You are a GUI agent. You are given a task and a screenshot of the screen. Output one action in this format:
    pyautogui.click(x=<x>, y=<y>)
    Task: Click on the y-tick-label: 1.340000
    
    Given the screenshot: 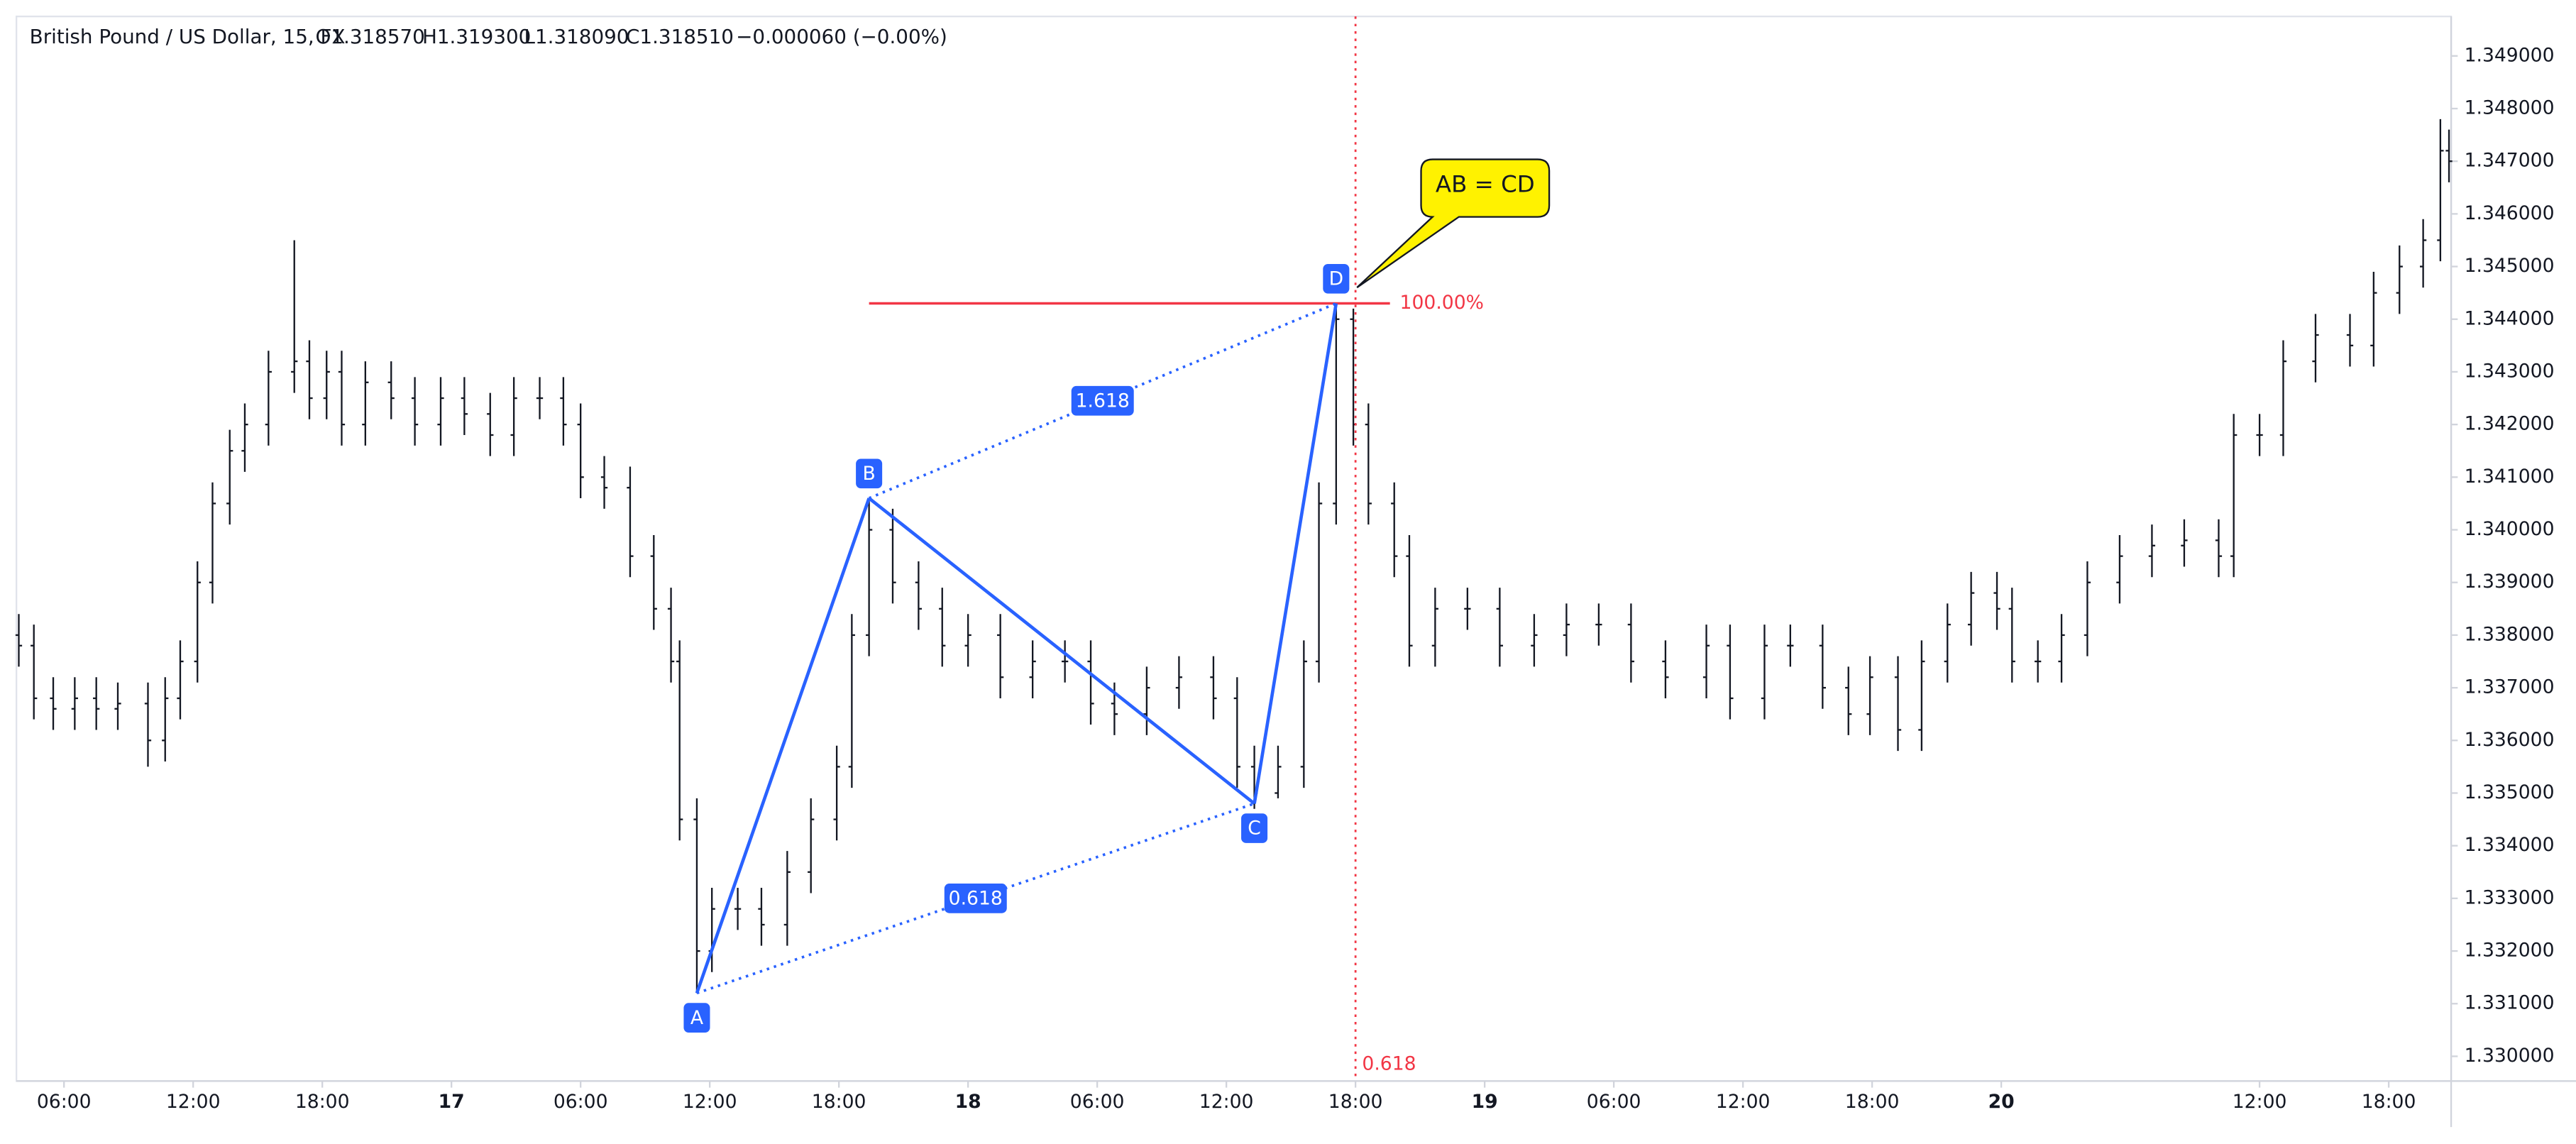 What is the action you would take?
    pyautogui.click(x=2510, y=529)
    